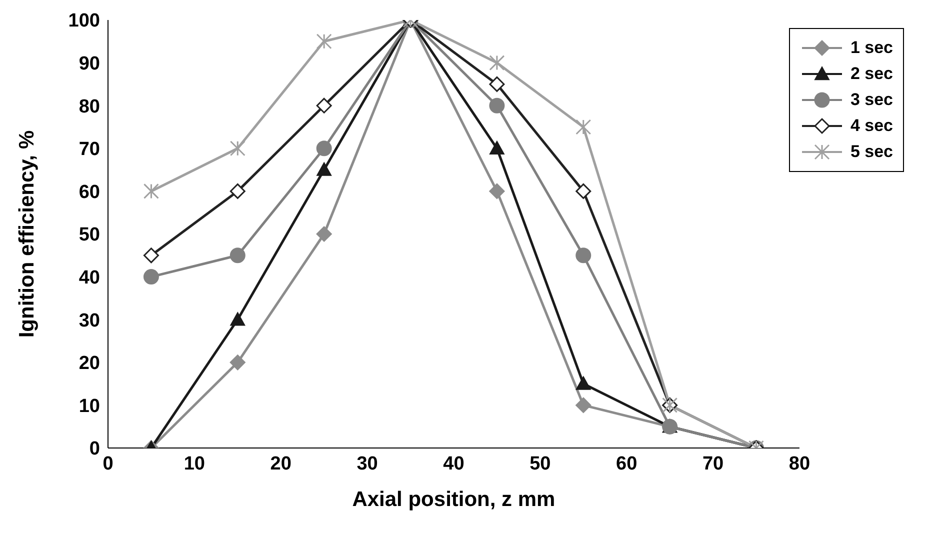  Describe the element at coordinates (89, 235) in the screenshot. I see `y-tick-label: 50` at that location.